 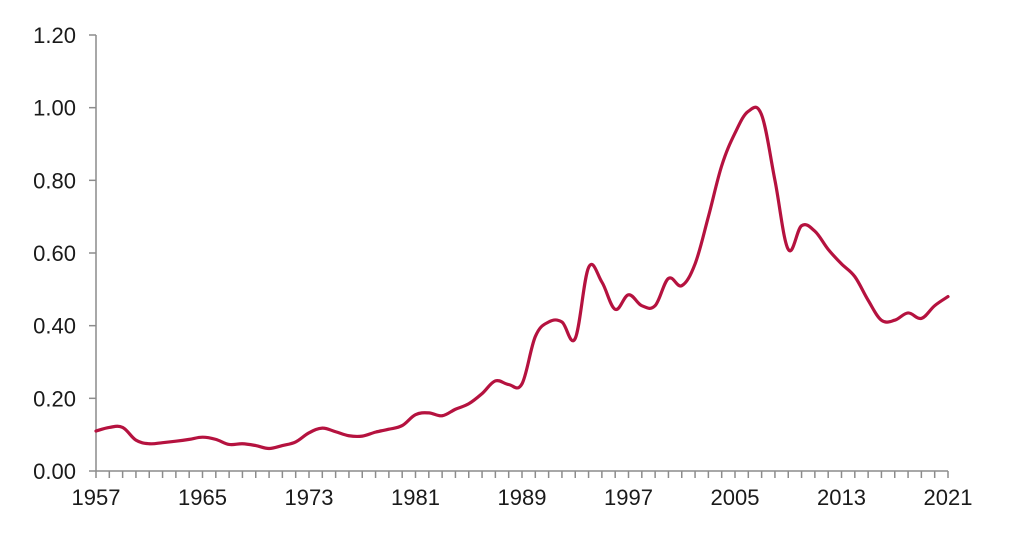 What do you see at coordinates (54, 253) in the screenshot?
I see `y-tick-label: 0.60` at bounding box center [54, 253].